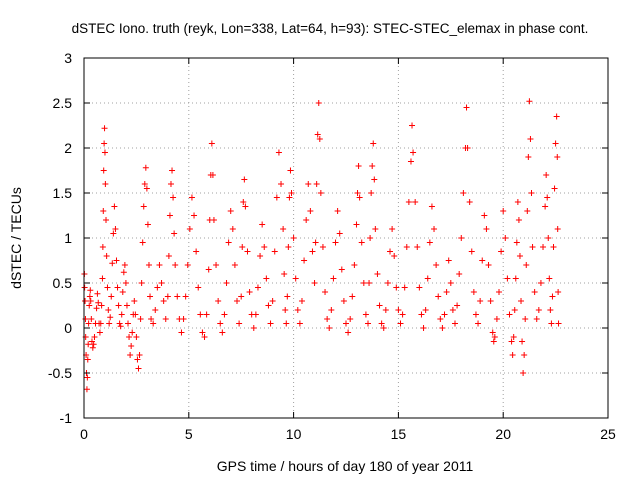 Image resolution: width=640 pixels, height=480 pixels. I want to click on x-axis-label: GPS time / hours of day 180 of year 2011, so click(345, 466).